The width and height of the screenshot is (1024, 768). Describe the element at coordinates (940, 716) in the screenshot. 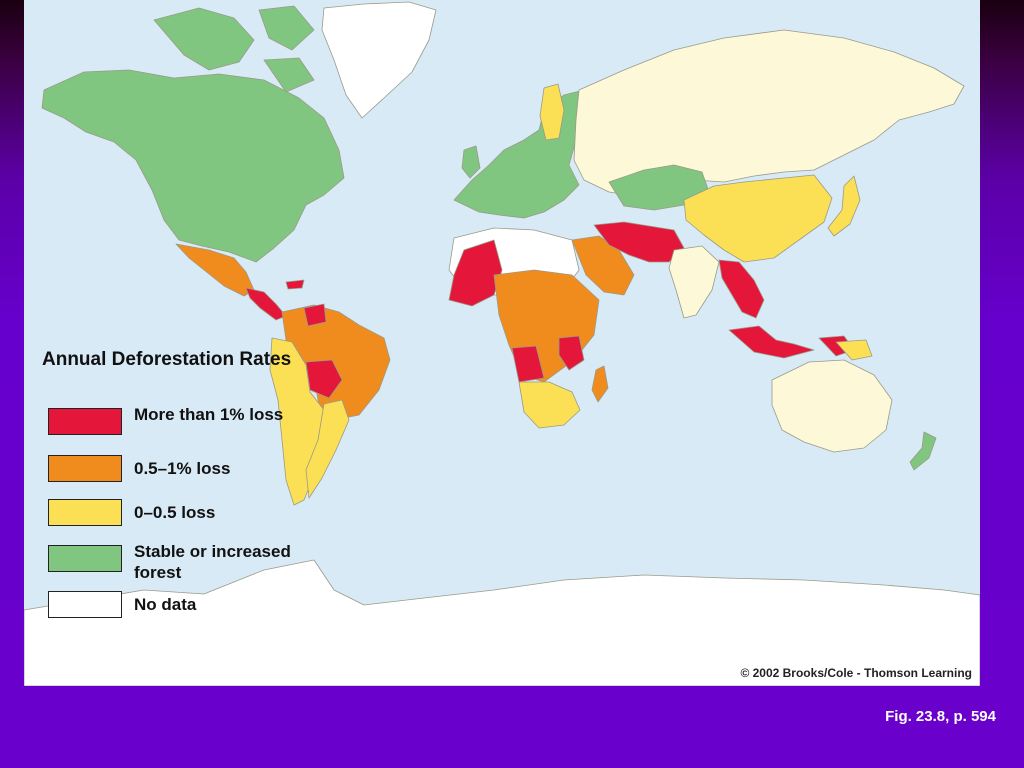

I see `figure-caption: Fig. 23.8, p. 594` at that location.